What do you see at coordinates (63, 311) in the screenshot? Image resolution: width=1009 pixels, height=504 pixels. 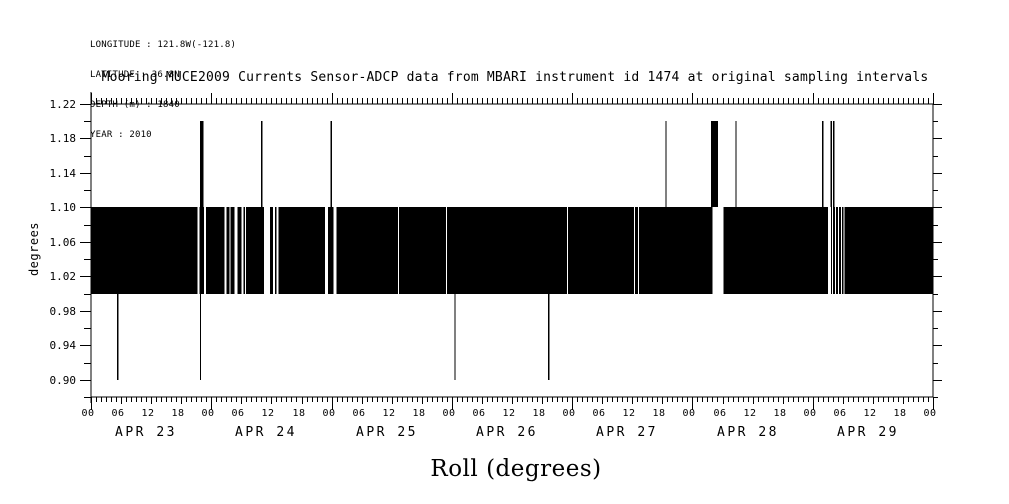 I see `svg-text: 0.98` at bounding box center [63, 311].